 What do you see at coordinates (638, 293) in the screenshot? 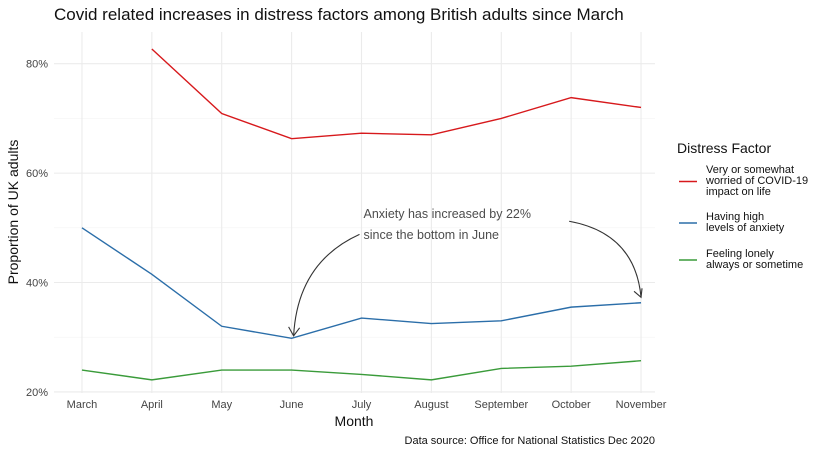
I see `annotation-arrowhead-november` at bounding box center [638, 293].